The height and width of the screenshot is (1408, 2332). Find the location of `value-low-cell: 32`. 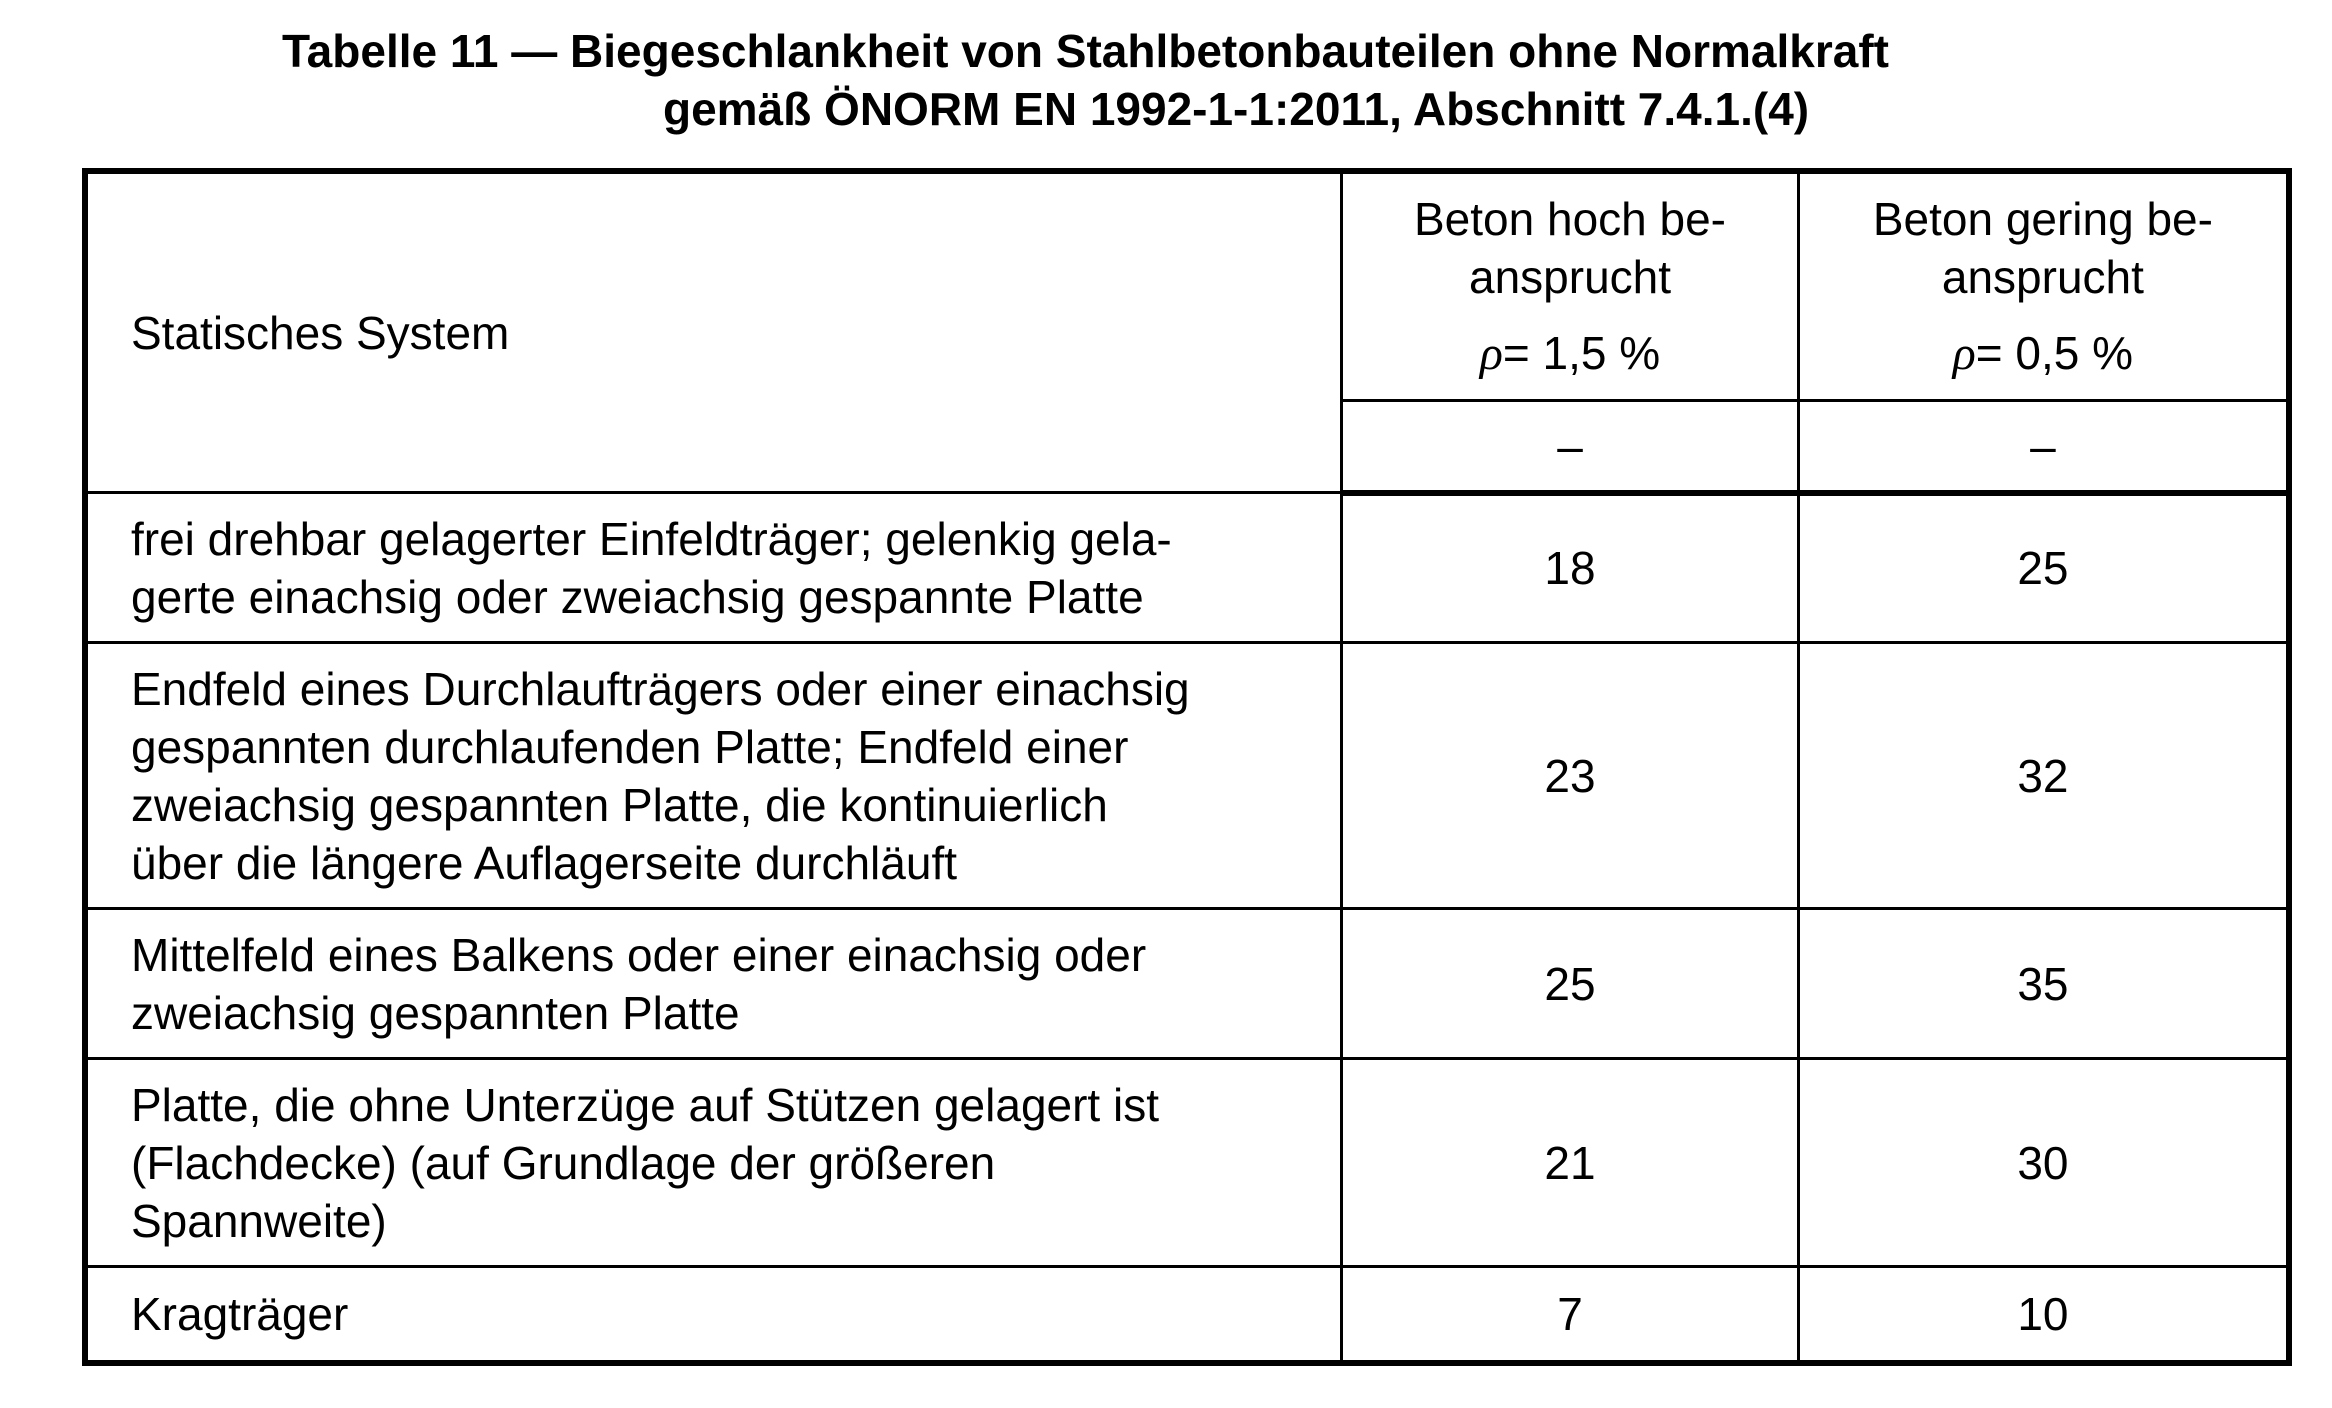

value-low-cell: 32 is located at coordinates (2043, 775).